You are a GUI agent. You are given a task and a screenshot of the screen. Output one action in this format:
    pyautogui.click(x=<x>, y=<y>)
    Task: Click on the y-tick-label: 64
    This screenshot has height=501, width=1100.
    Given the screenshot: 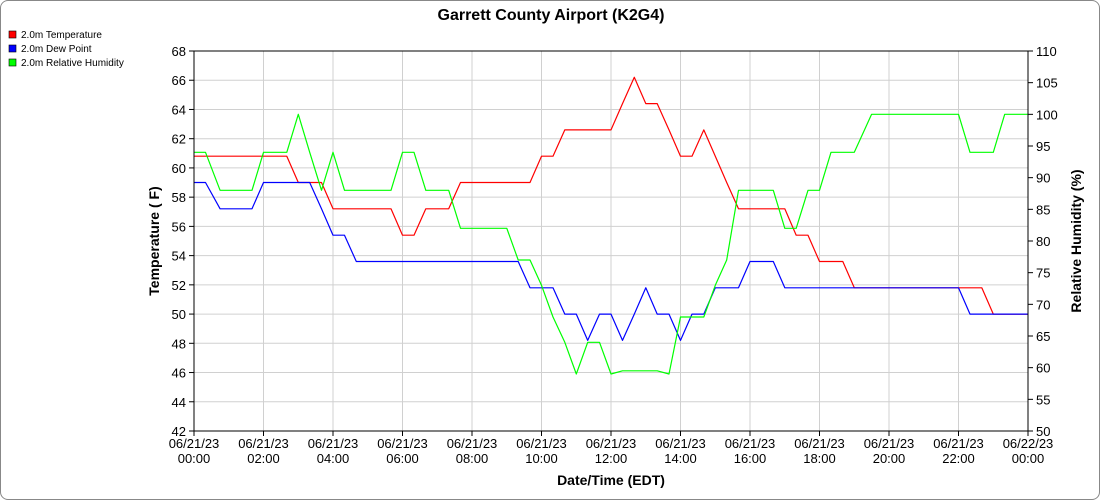 What is the action you would take?
    pyautogui.click(x=179, y=109)
    